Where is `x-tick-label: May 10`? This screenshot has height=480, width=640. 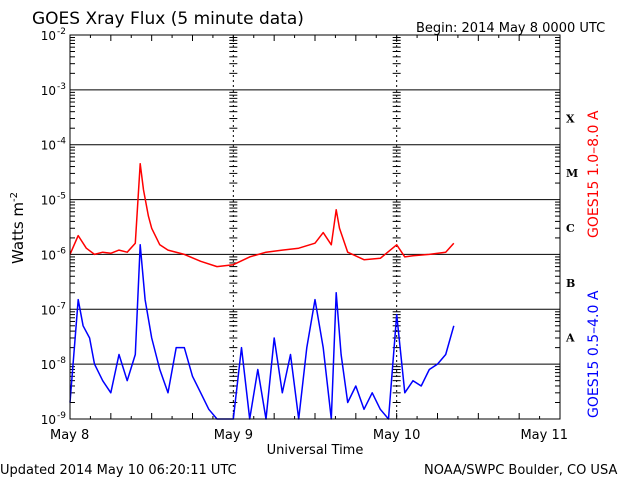
x-tick-label: May 10 is located at coordinates (397, 435).